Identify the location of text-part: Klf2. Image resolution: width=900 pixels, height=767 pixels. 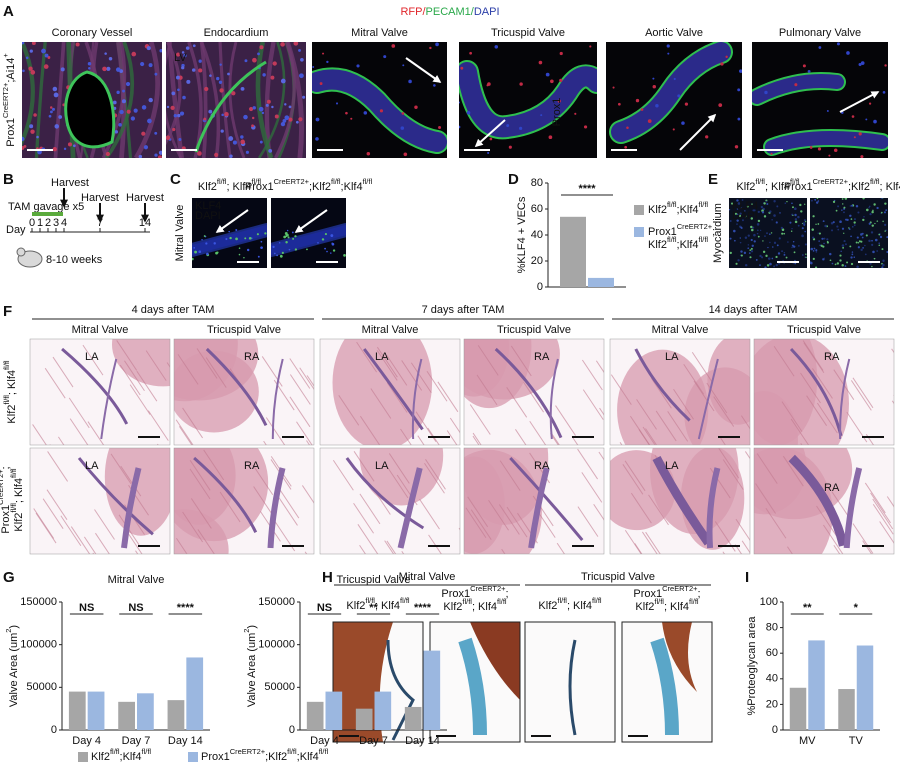
(452, 607).